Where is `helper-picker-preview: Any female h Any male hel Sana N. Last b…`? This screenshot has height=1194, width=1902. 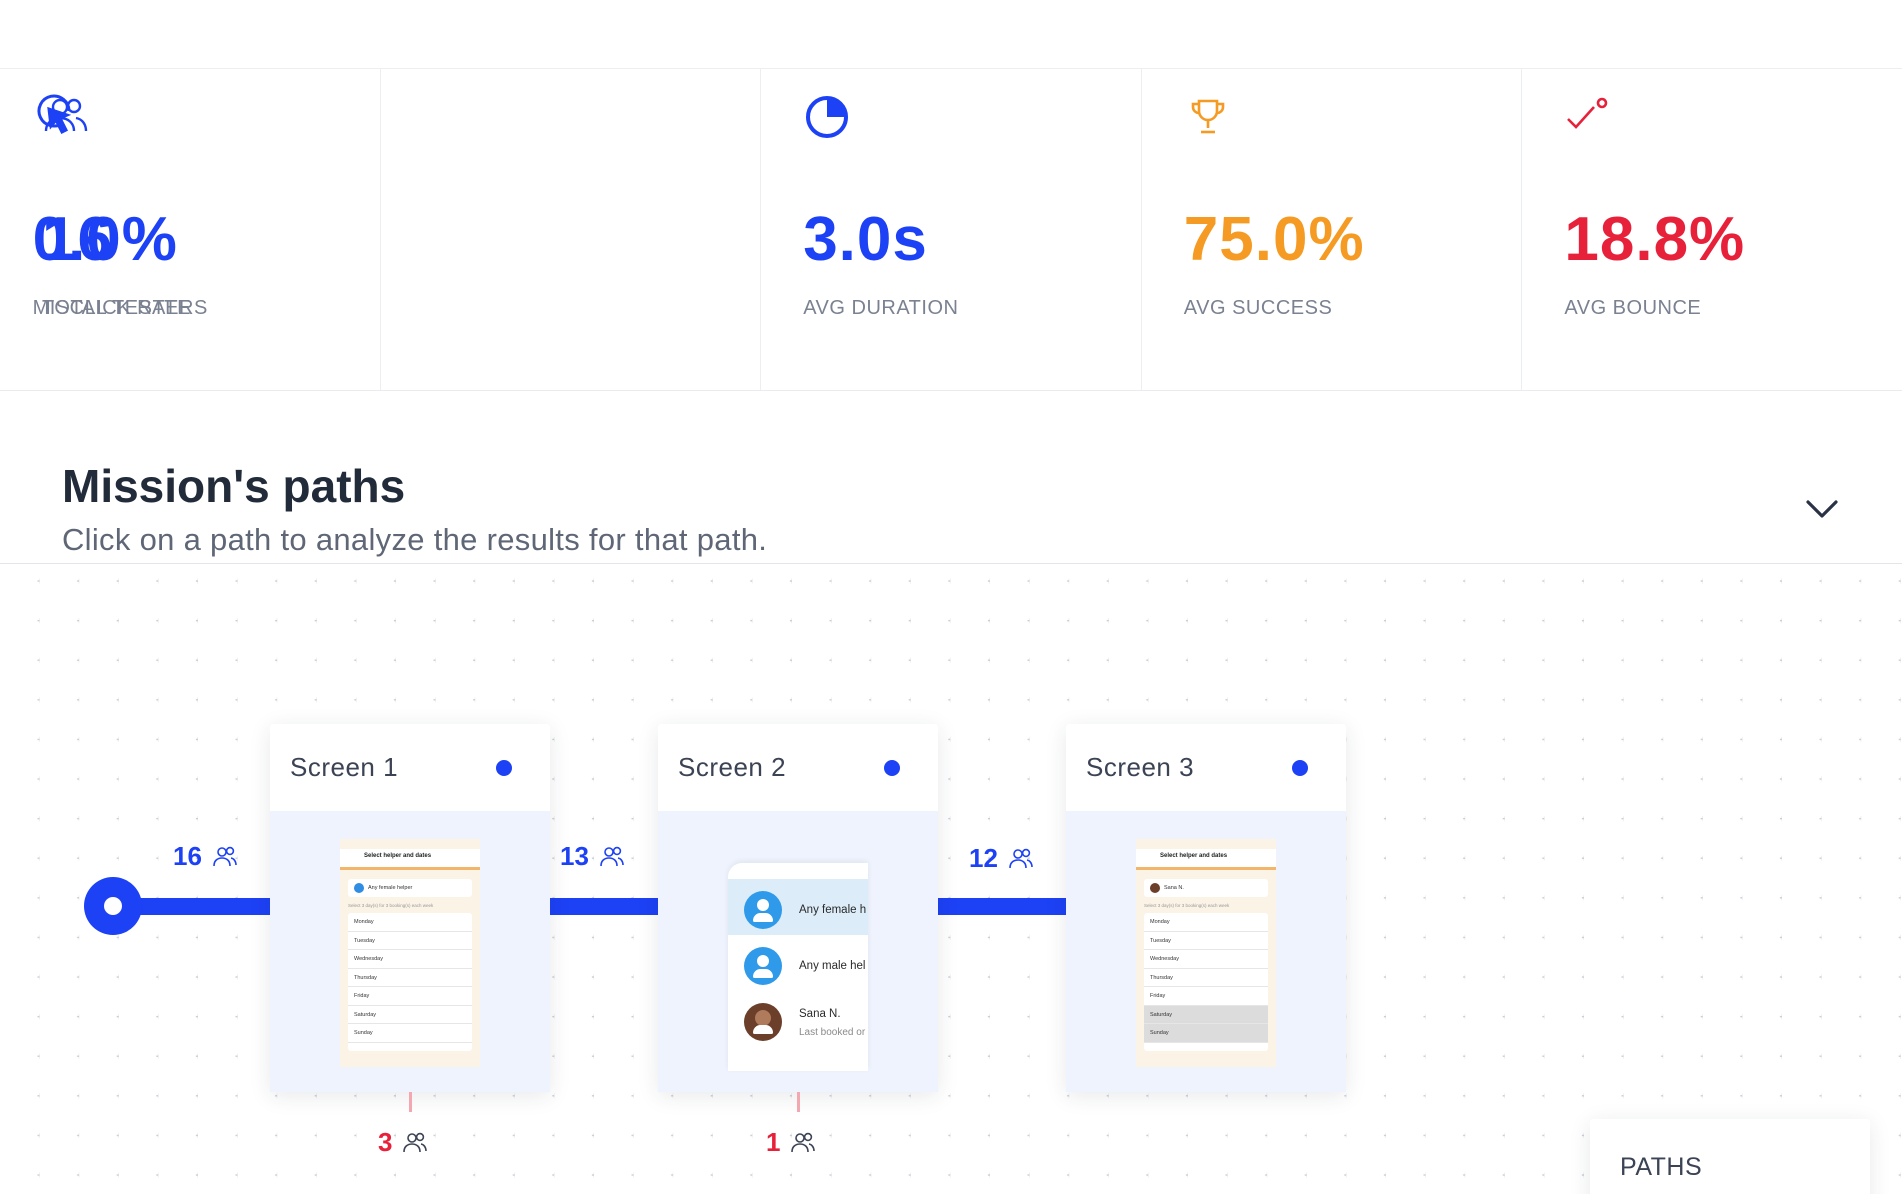
helper-picker-preview: Any female h Any male hel Sana N. Last b… is located at coordinates (798, 967).